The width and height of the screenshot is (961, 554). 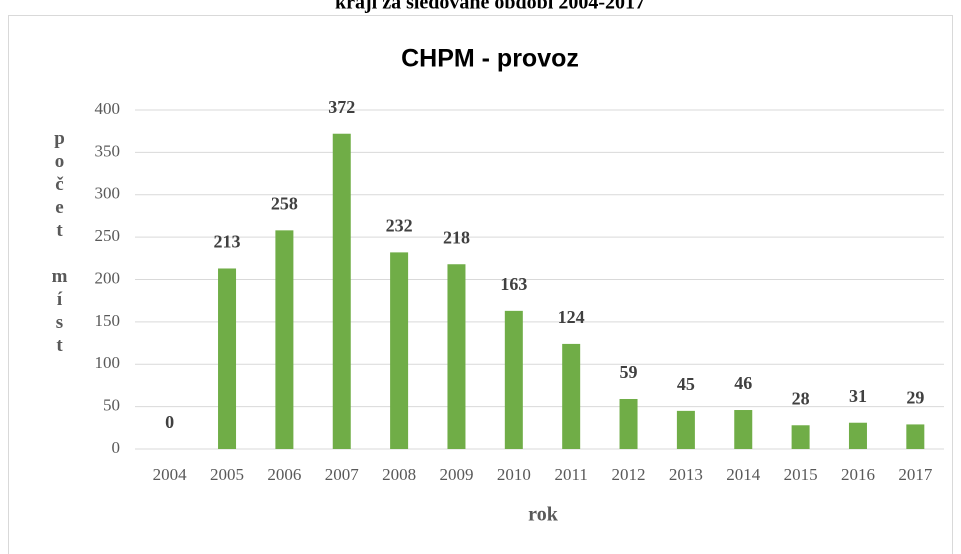 I want to click on chart-title: CHPM - provoz, so click(x=490, y=59).